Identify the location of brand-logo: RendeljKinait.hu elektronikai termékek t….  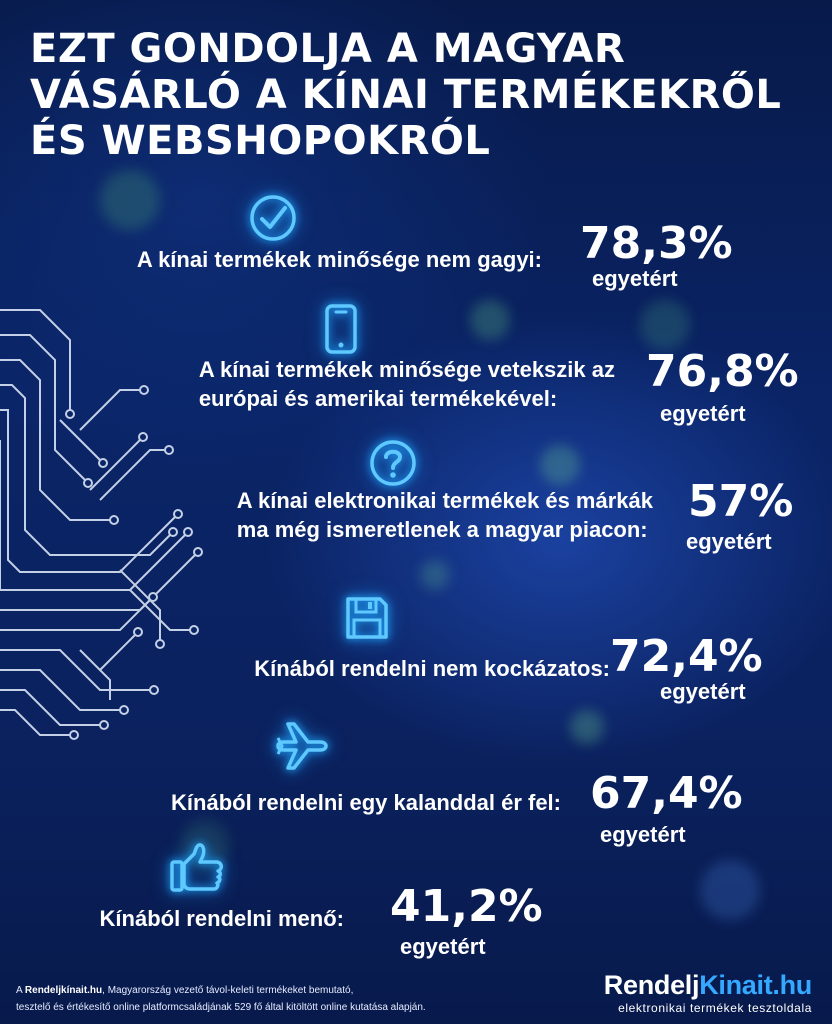
(708, 993).